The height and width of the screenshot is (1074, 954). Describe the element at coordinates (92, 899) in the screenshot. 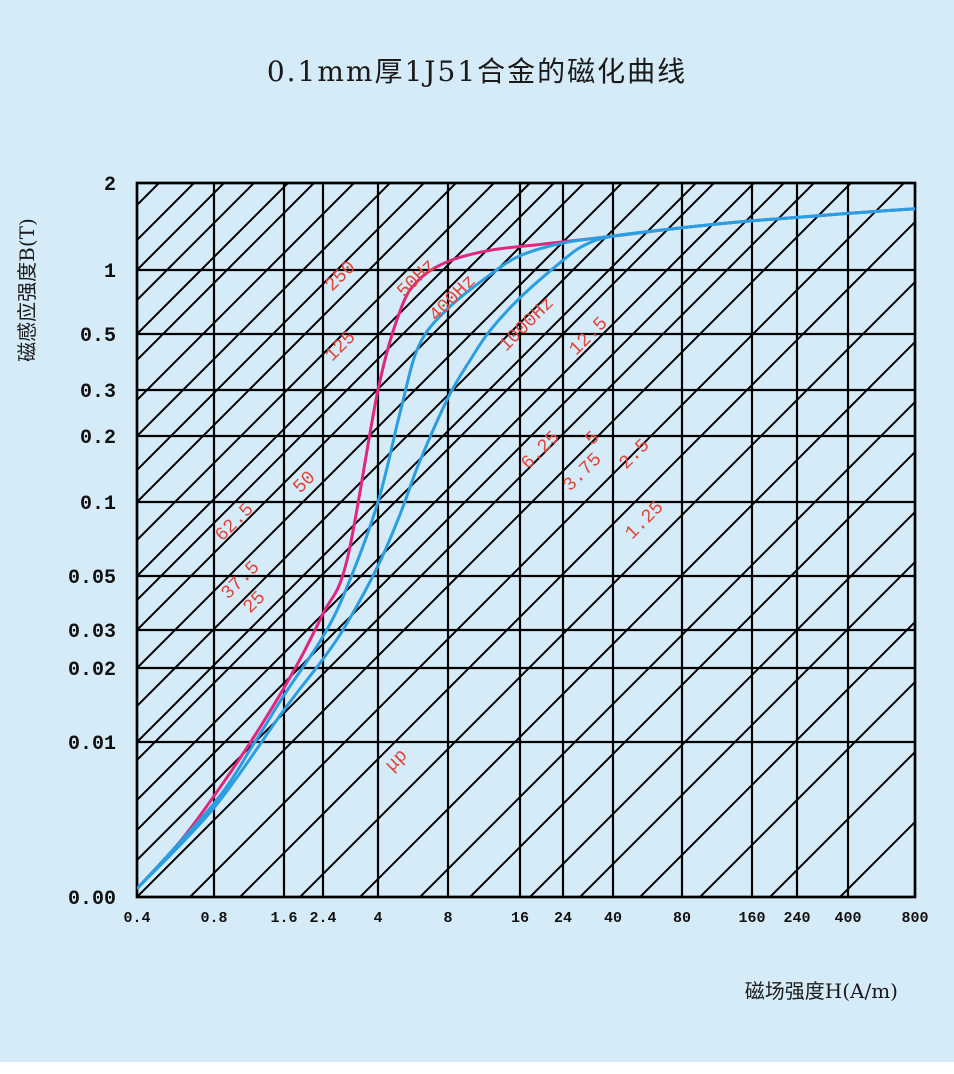

I see `y-tick-label: 0.00` at that location.